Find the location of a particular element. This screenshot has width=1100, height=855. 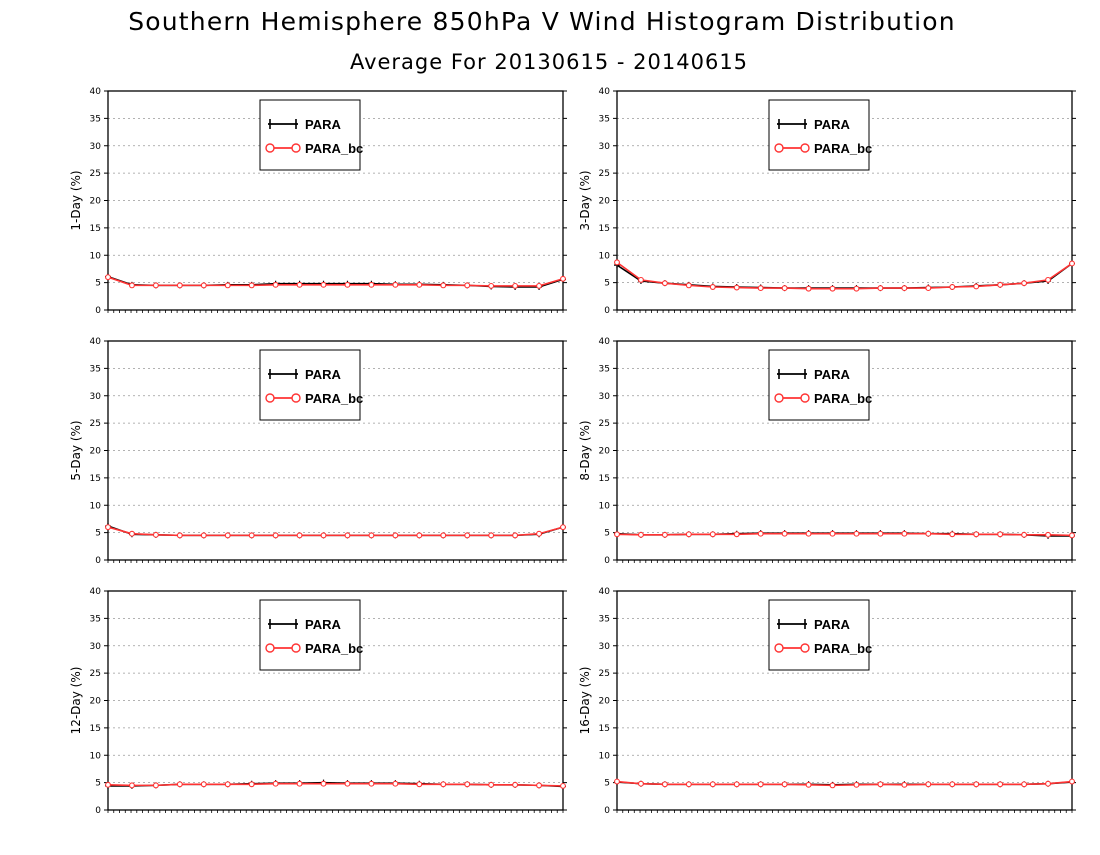

figure-subtitle: Average For 20130615 - 20140615 is located at coordinates (549, 62).